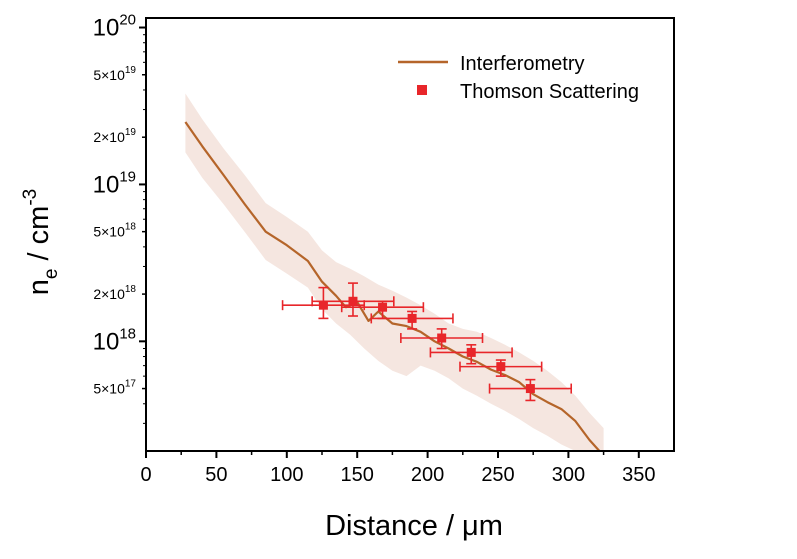  What do you see at coordinates (127, 20) in the screenshot?
I see `y-tick-exponent: 20` at bounding box center [127, 20].